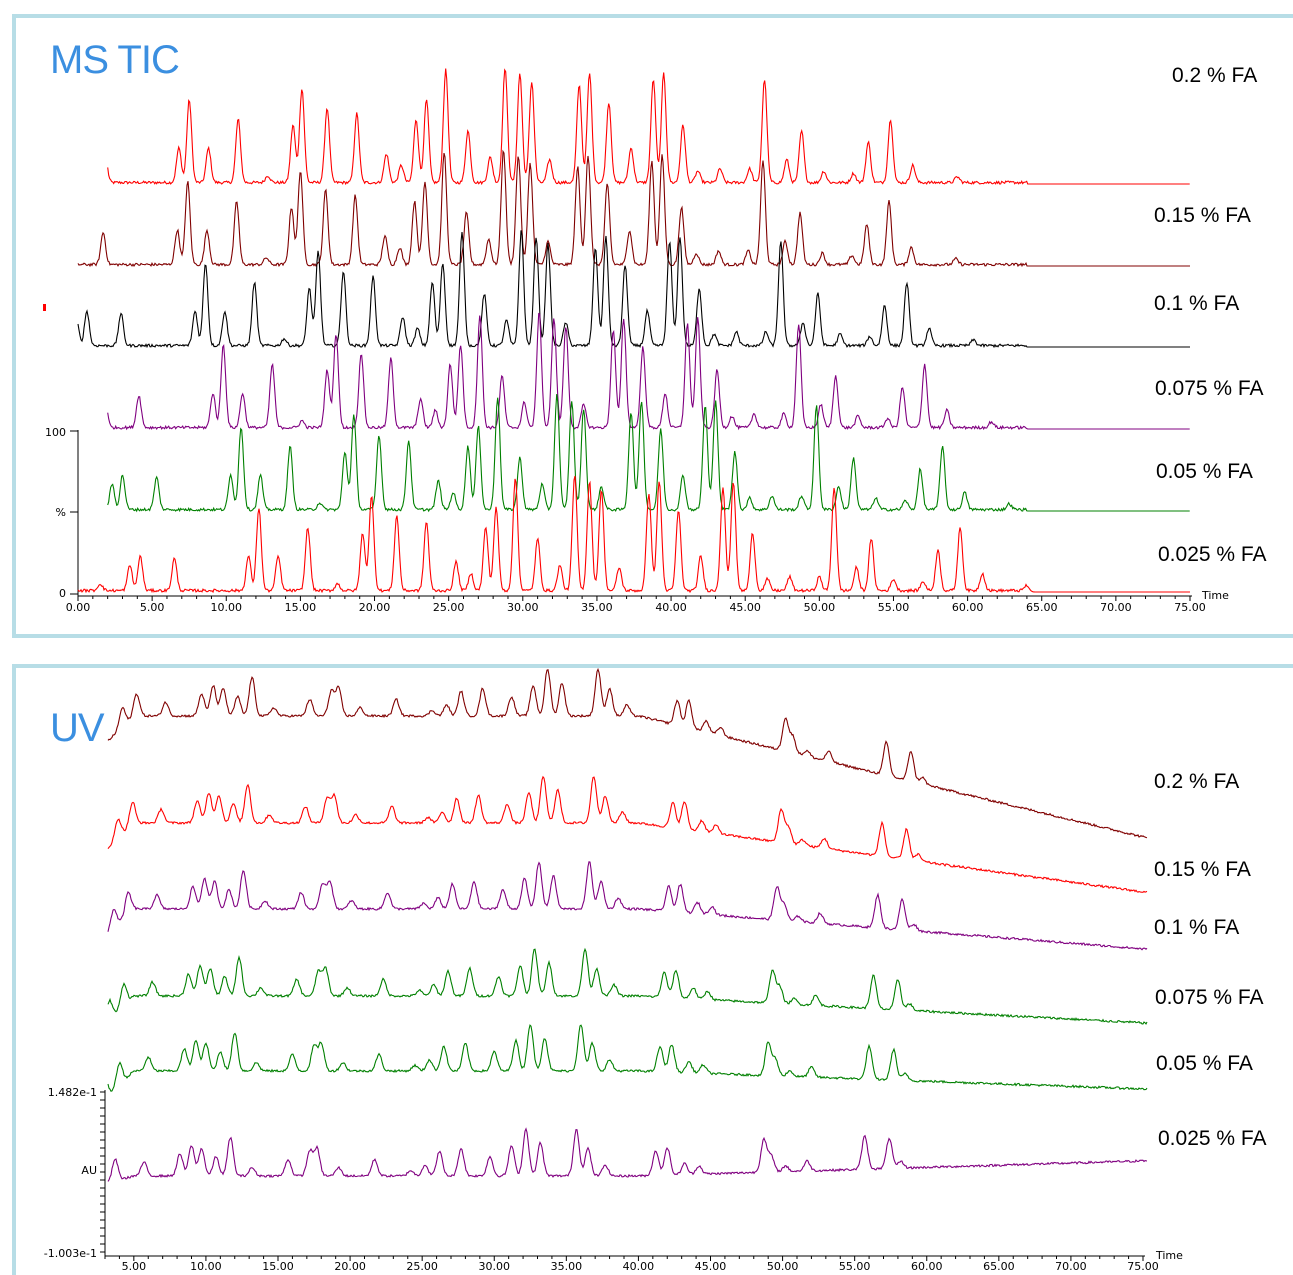 The width and height of the screenshot is (1293, 1275). I want to click on ms-marker, so click(44, 307).